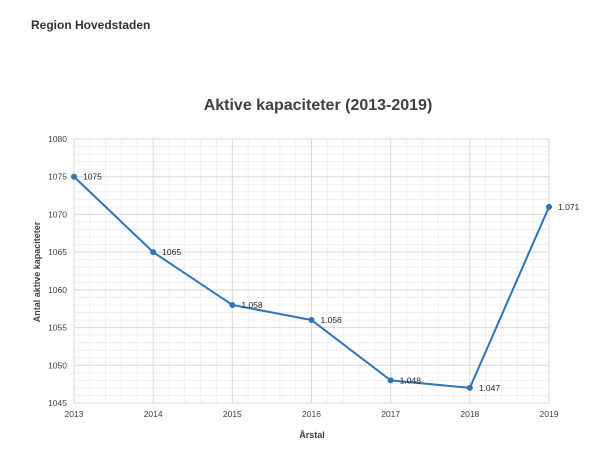 This screenshot has width=600, height=450. I want to click on data-label: 1.048, so click(411, 380).